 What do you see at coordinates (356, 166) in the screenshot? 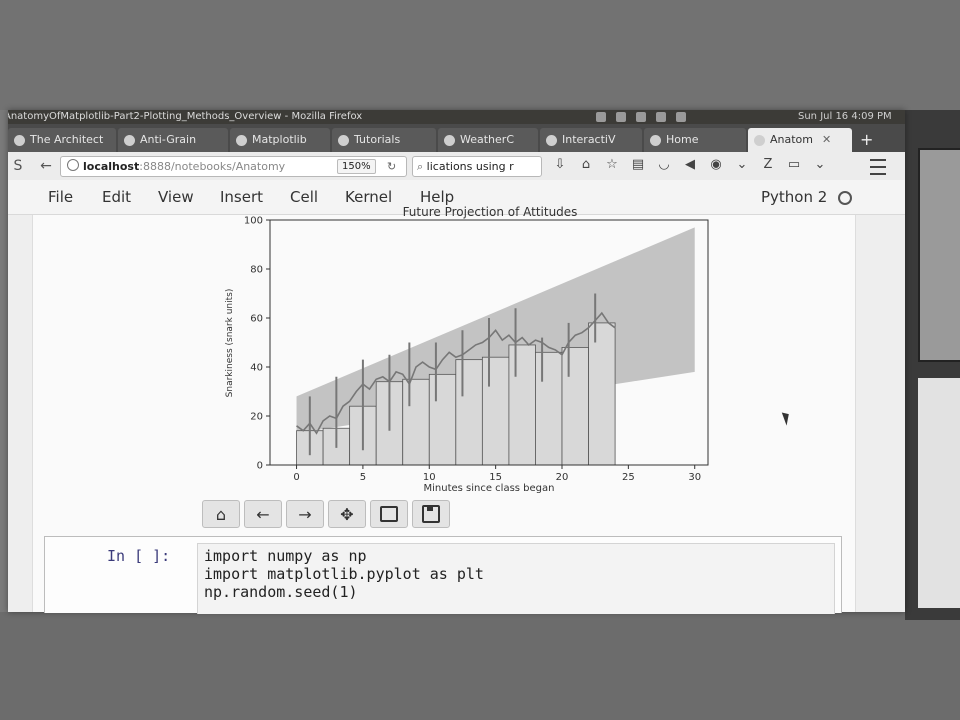
I see `zoom-level-badge: 150%` at bounding box center [356, 166].